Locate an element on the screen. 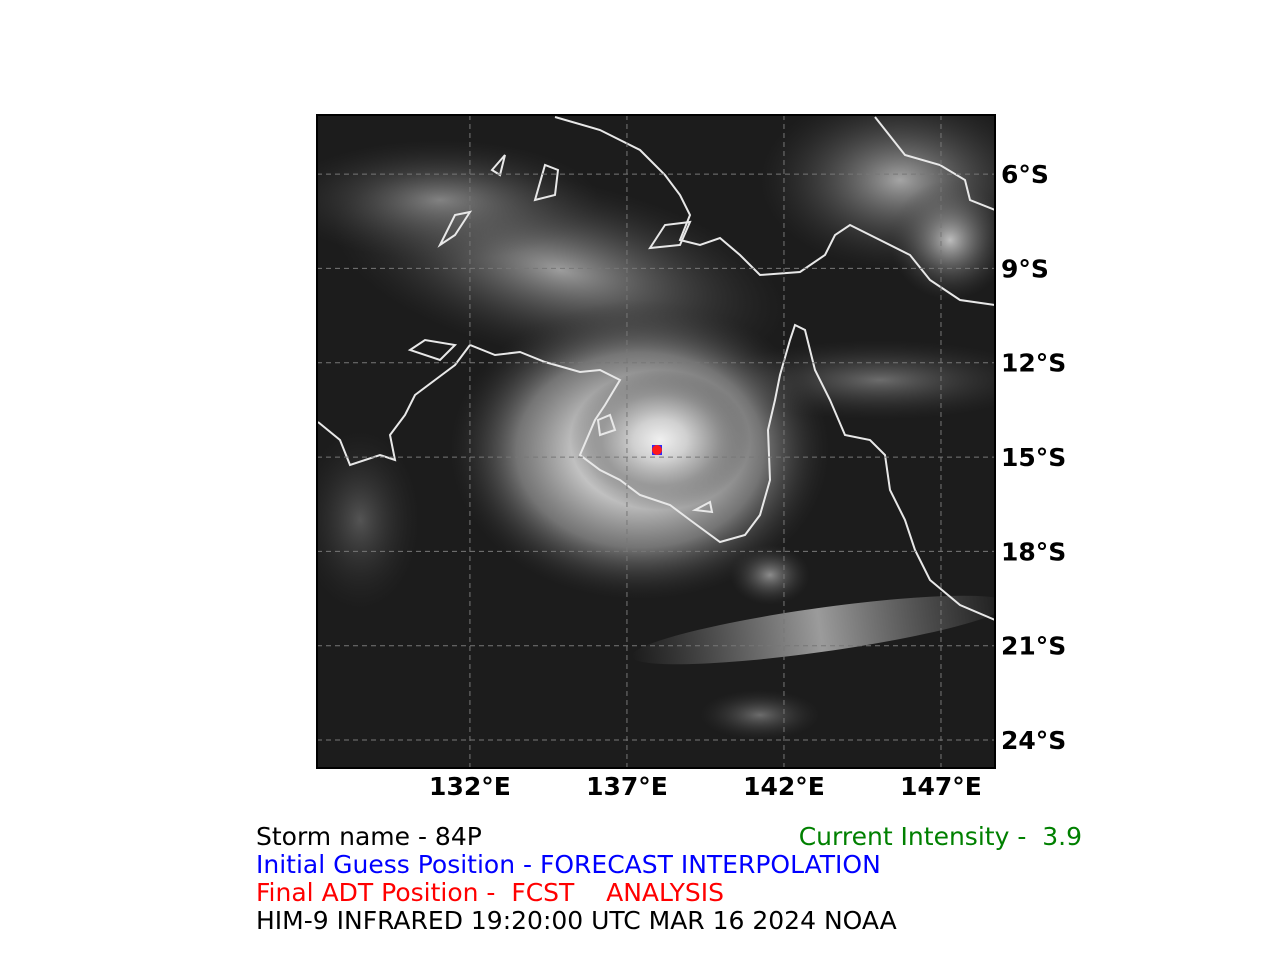 The width and height of the screenshot is (1280, 960). y-tick-label: 15°S is located at coordinates (1033, 457).